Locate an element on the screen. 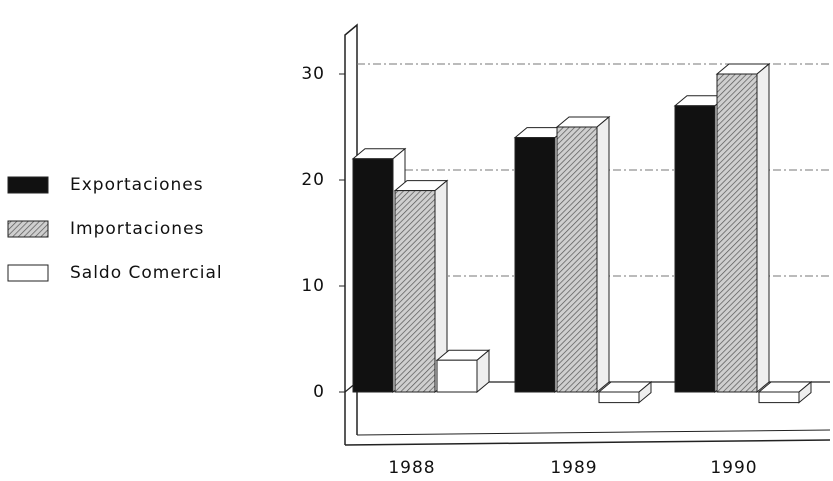 This screenshot has height=481, width=833. legend-label: Exportaciones is located at coordinates (137, 185).